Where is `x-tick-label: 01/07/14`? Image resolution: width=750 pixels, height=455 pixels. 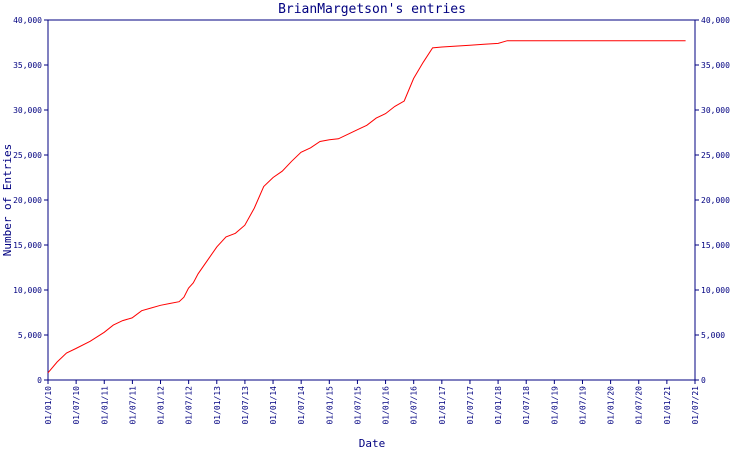
x-tick-label: 01/07/14 is located at coordinates (301, 405).